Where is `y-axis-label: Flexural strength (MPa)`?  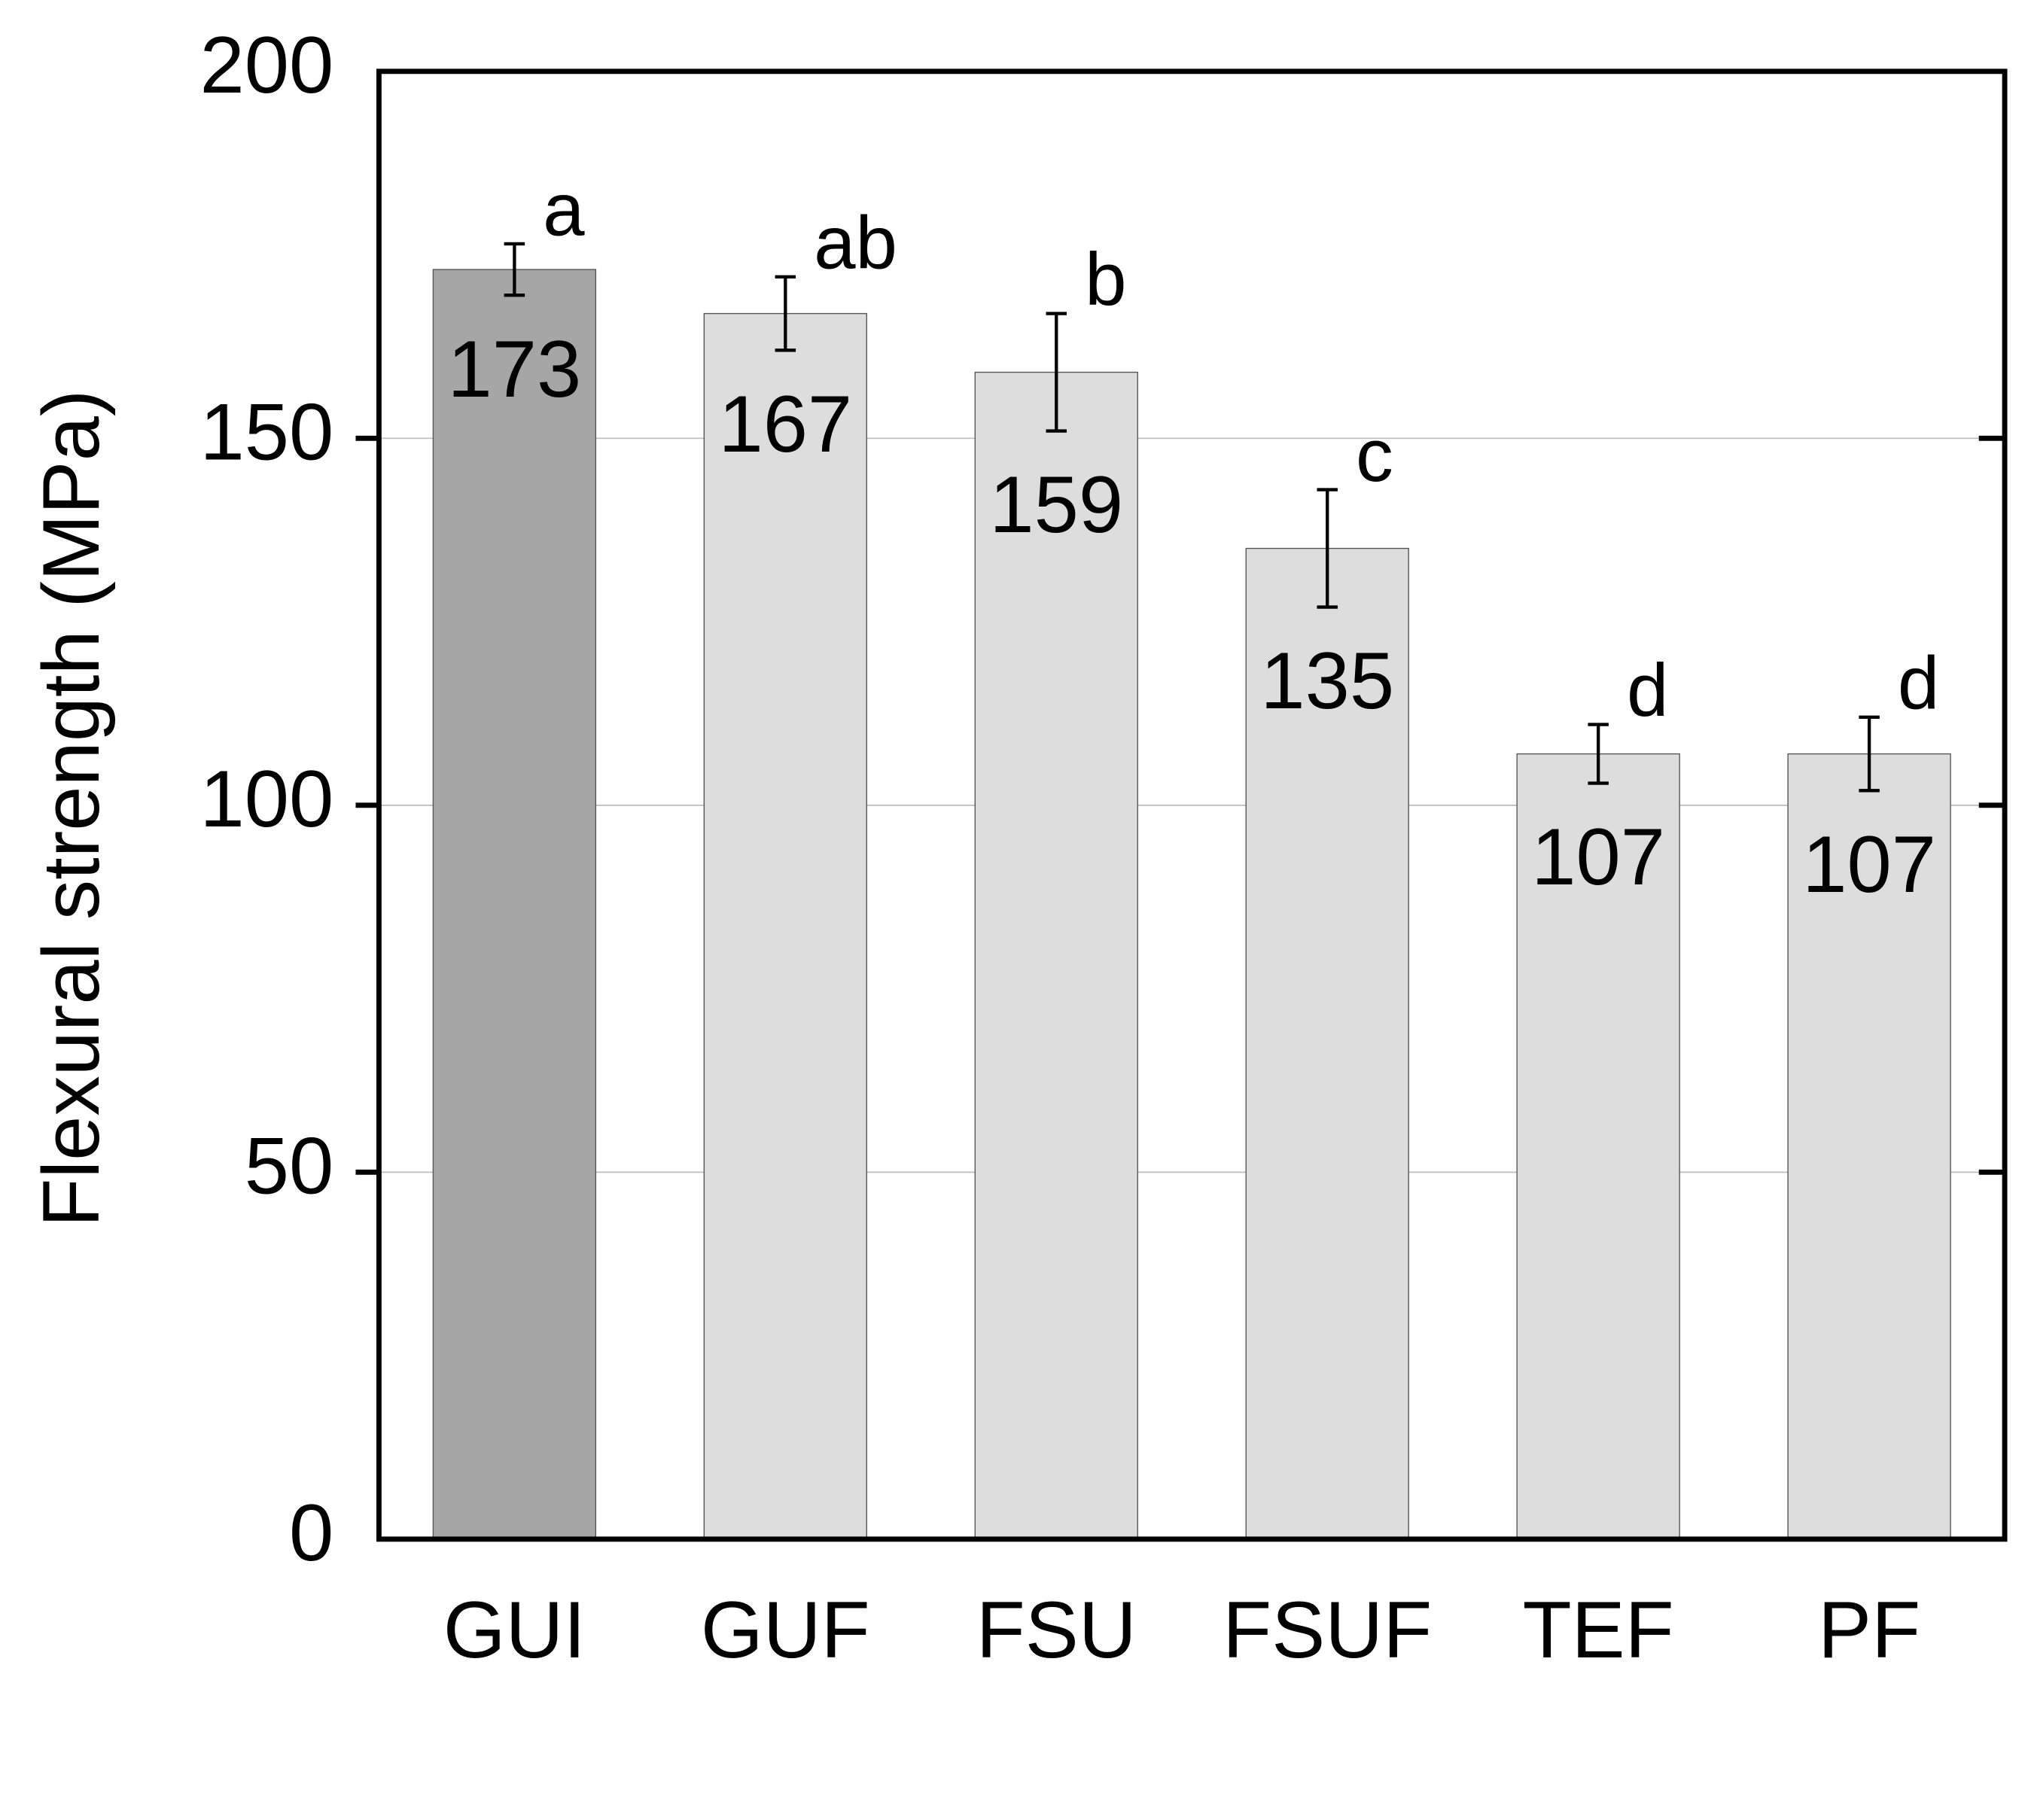 y-axis-label: Flexural strength (MPa) is located at coordinates (71, 809).